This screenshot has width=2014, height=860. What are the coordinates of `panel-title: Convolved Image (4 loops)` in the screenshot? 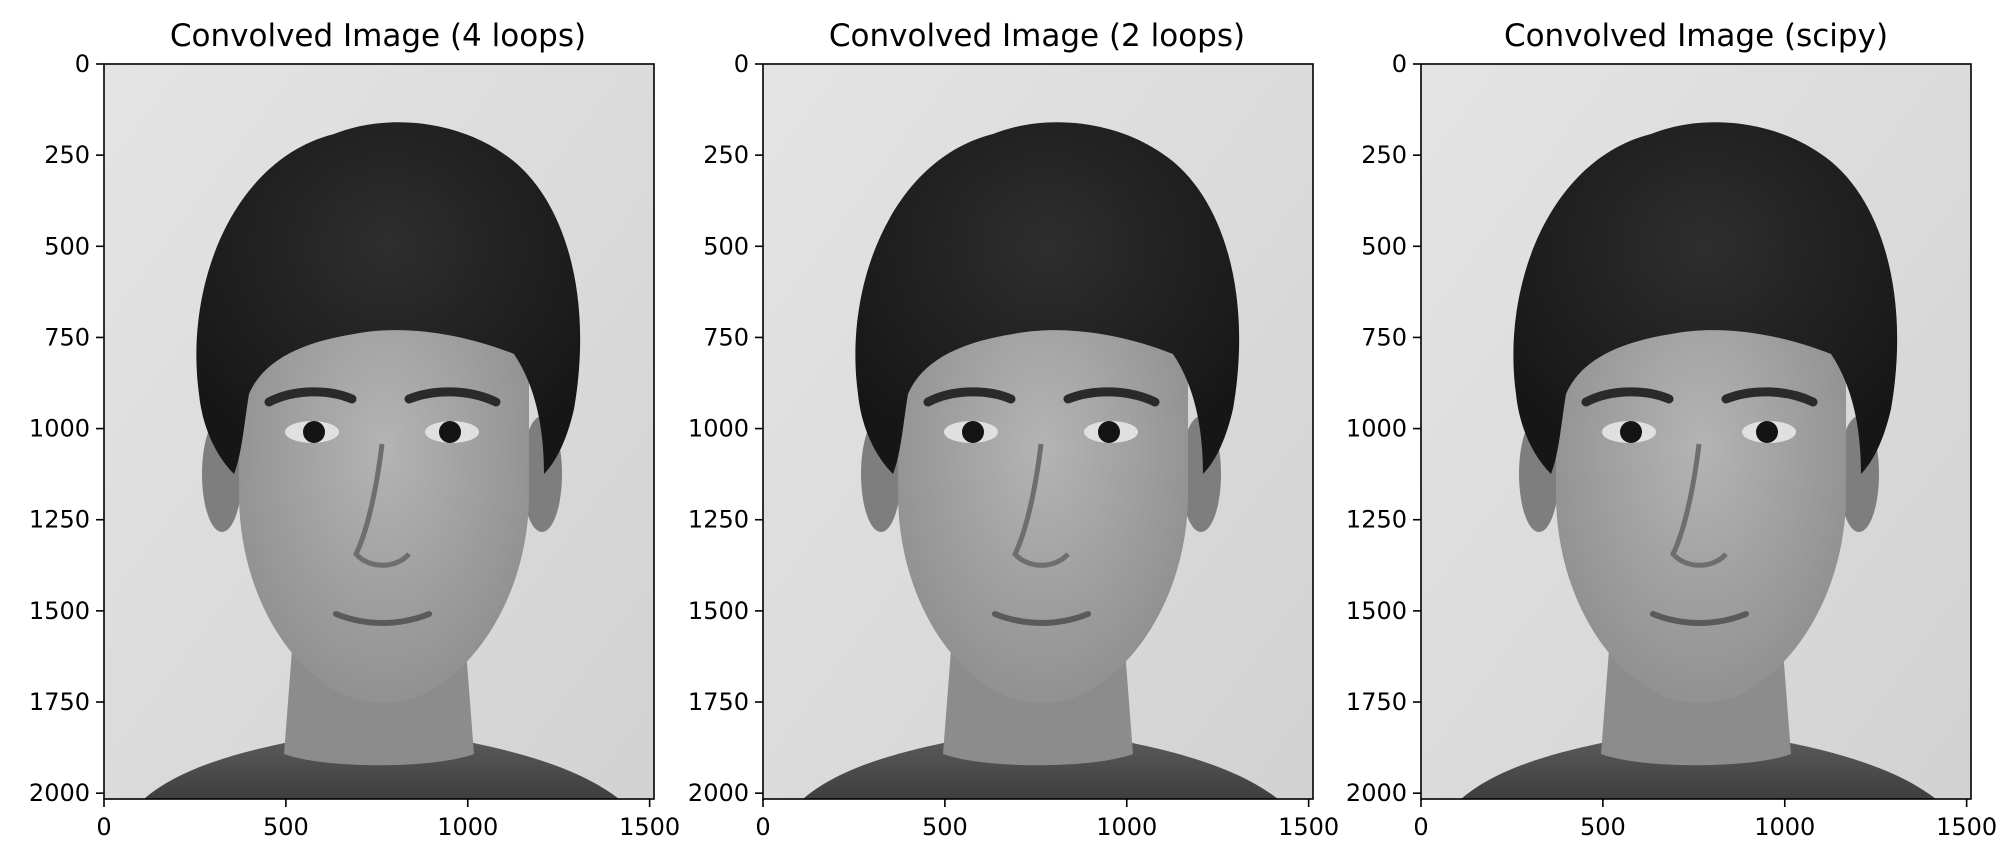 It's located at (378, 36).